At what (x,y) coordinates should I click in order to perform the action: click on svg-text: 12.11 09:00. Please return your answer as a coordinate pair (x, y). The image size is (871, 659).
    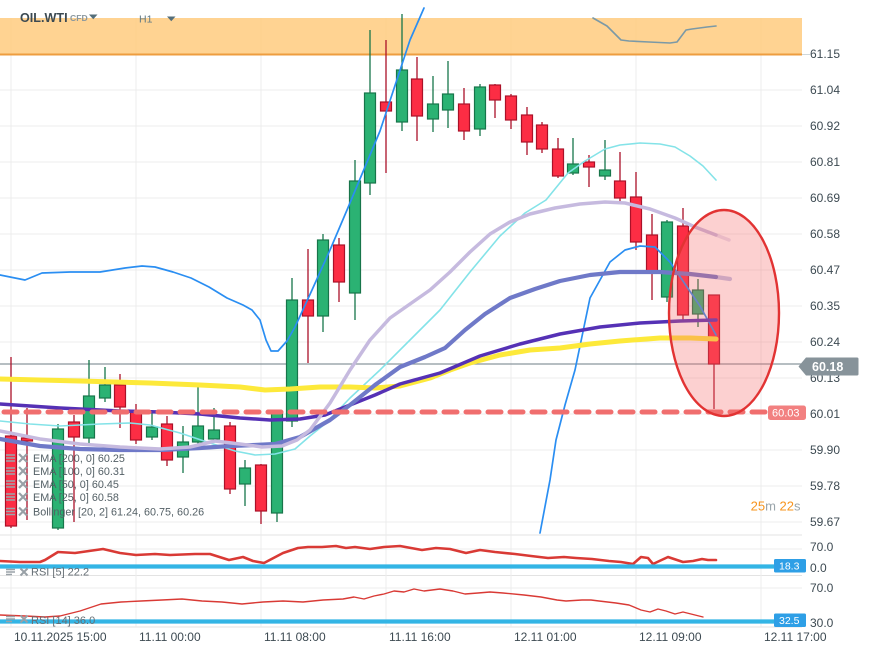
    Looking at the image, I should click on (670, 637).